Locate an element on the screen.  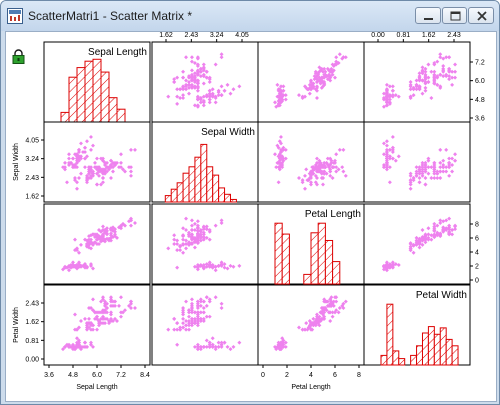
diagonal-label: Sepal Length is located at coordinates (117, 52).